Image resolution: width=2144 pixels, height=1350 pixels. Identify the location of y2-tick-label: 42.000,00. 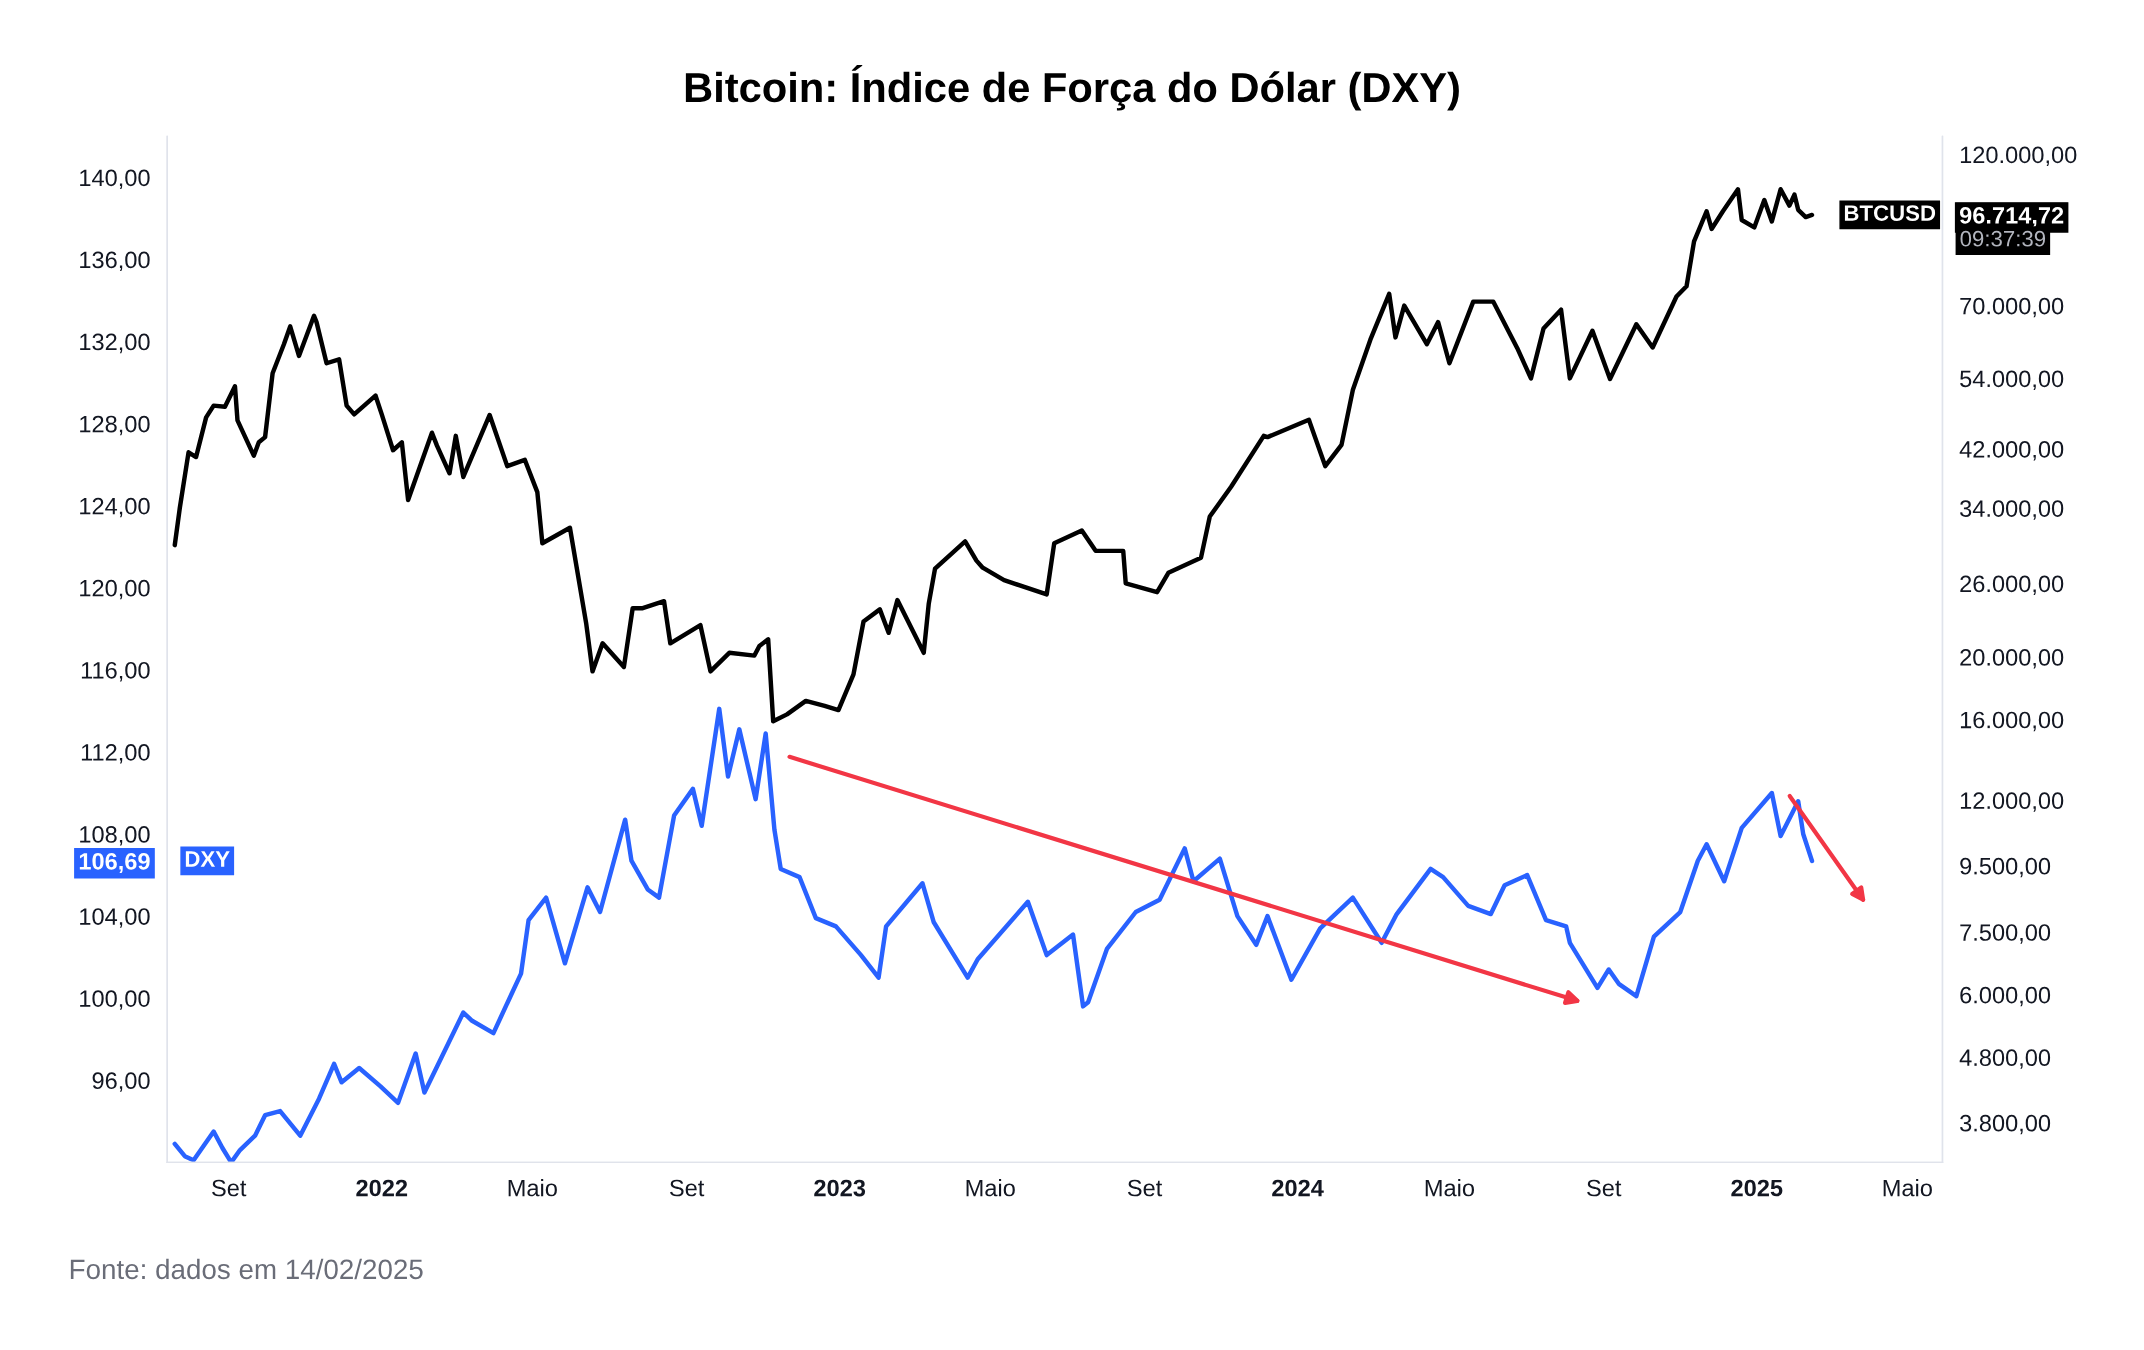
(2011, 450).